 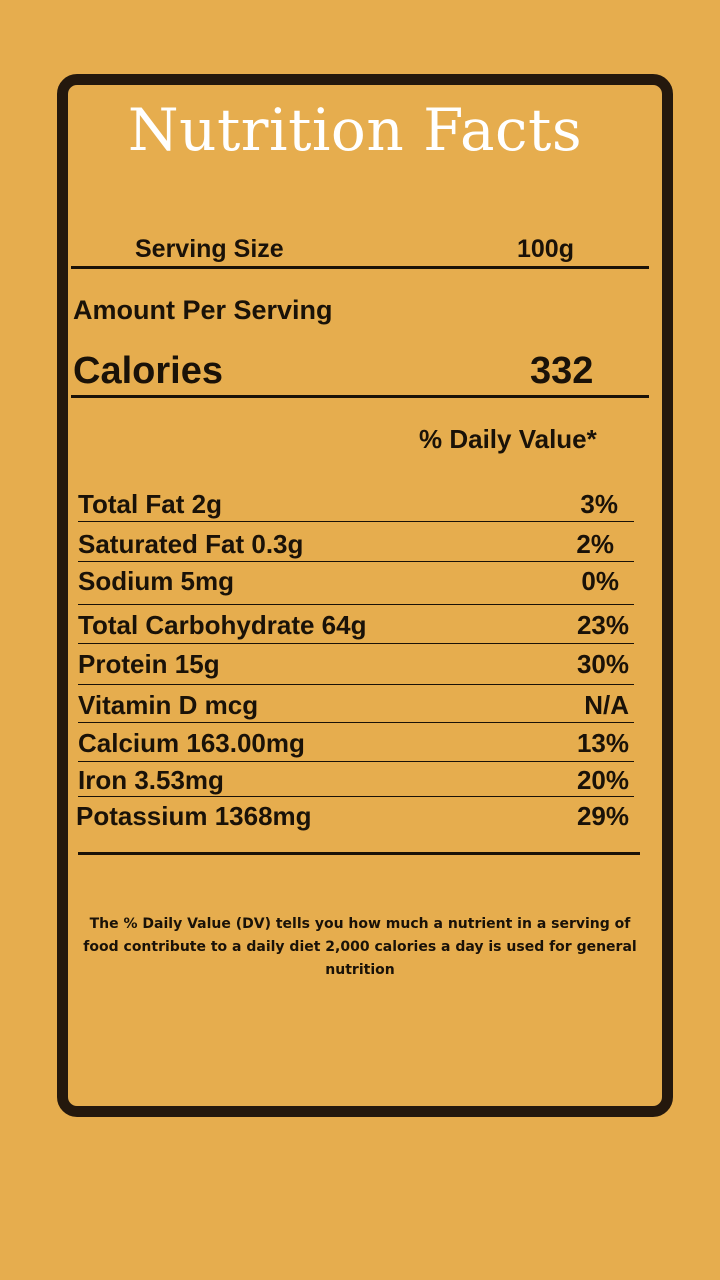 I want to click on calories-value: 332, so click(x=562, y=371).